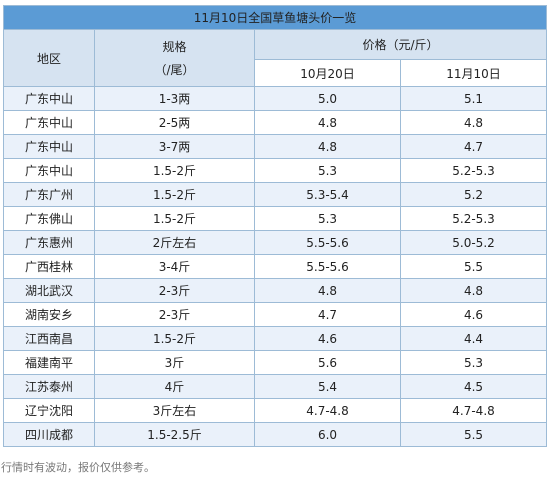 The image size is (550, 478). I want to click on cell-price-date-1: 4.7, so click(327, 314).